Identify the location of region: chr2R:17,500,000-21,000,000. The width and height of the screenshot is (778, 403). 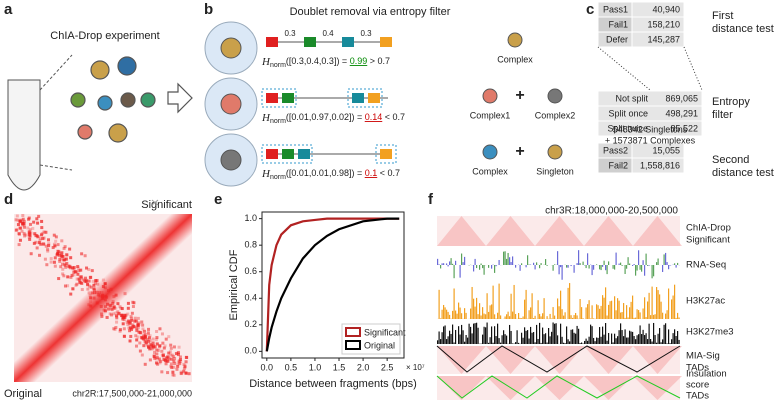
(132, 393).